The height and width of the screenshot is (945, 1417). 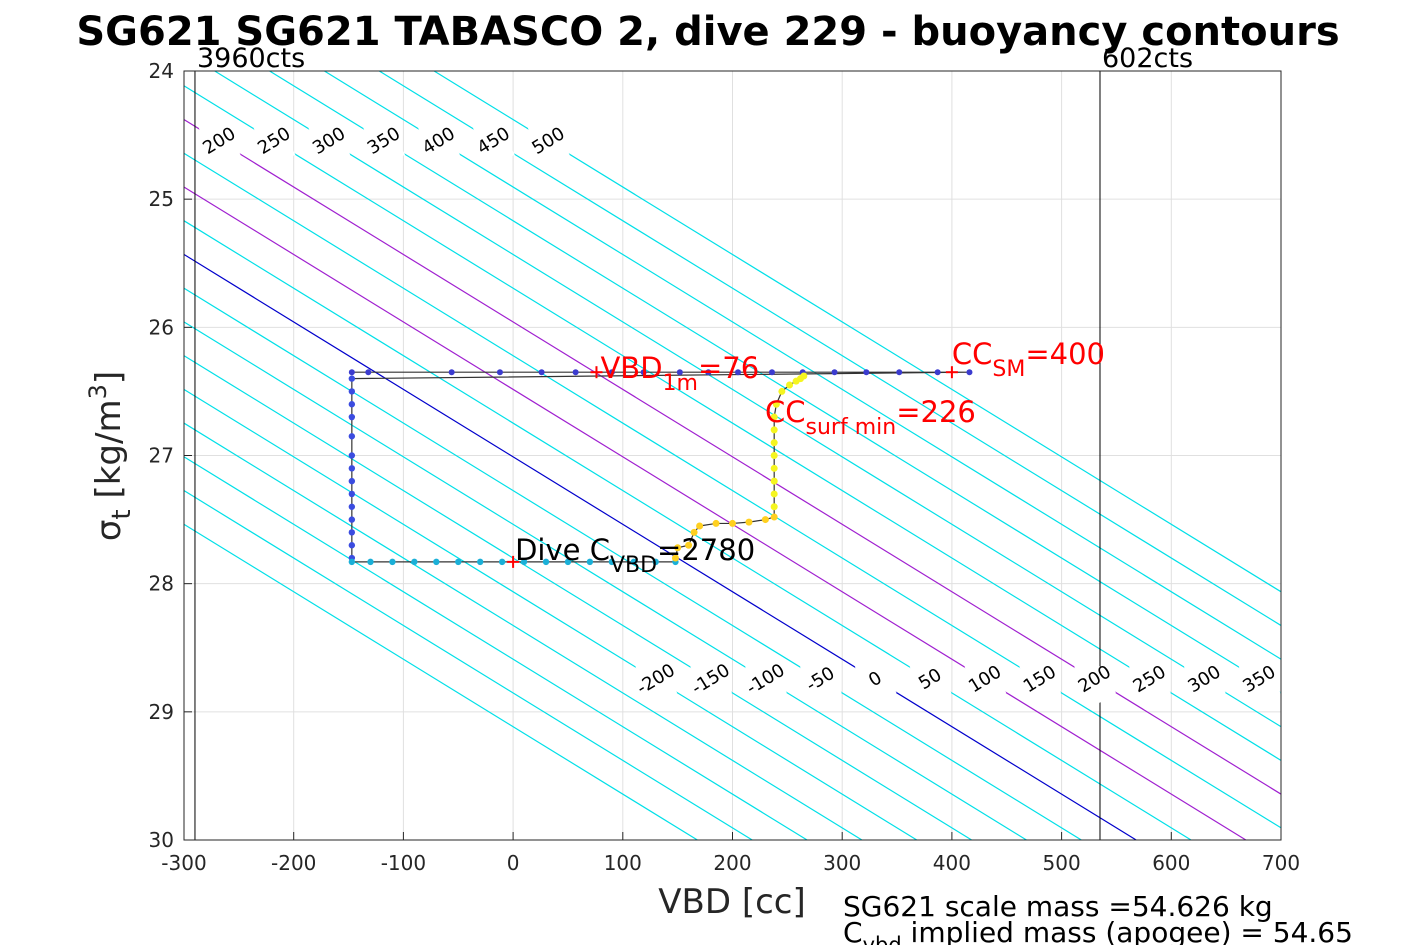 I want to click on x-tick-label: 700, so click(x=1281, y=863).